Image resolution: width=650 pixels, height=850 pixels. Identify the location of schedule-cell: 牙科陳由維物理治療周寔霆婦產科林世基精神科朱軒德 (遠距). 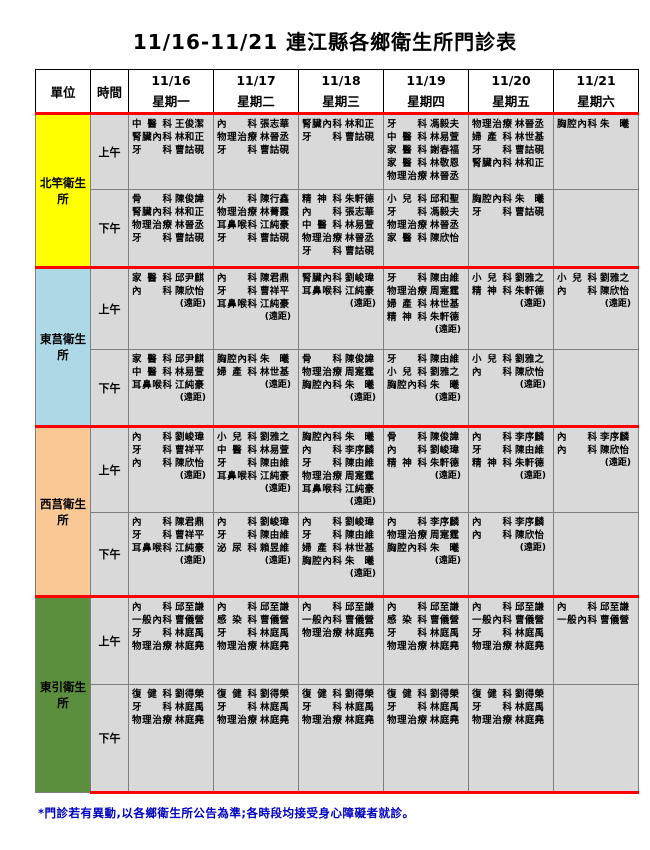
(426, 308).